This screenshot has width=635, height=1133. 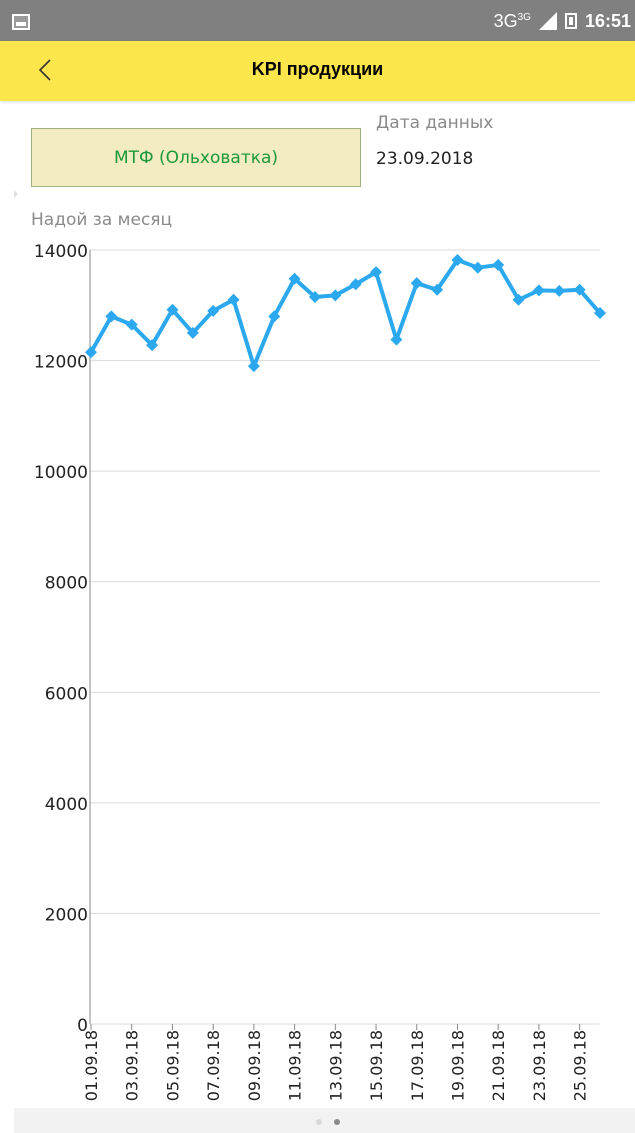 I want to click on top-app-bar: KPI продукции, so click(x=317, y=71).